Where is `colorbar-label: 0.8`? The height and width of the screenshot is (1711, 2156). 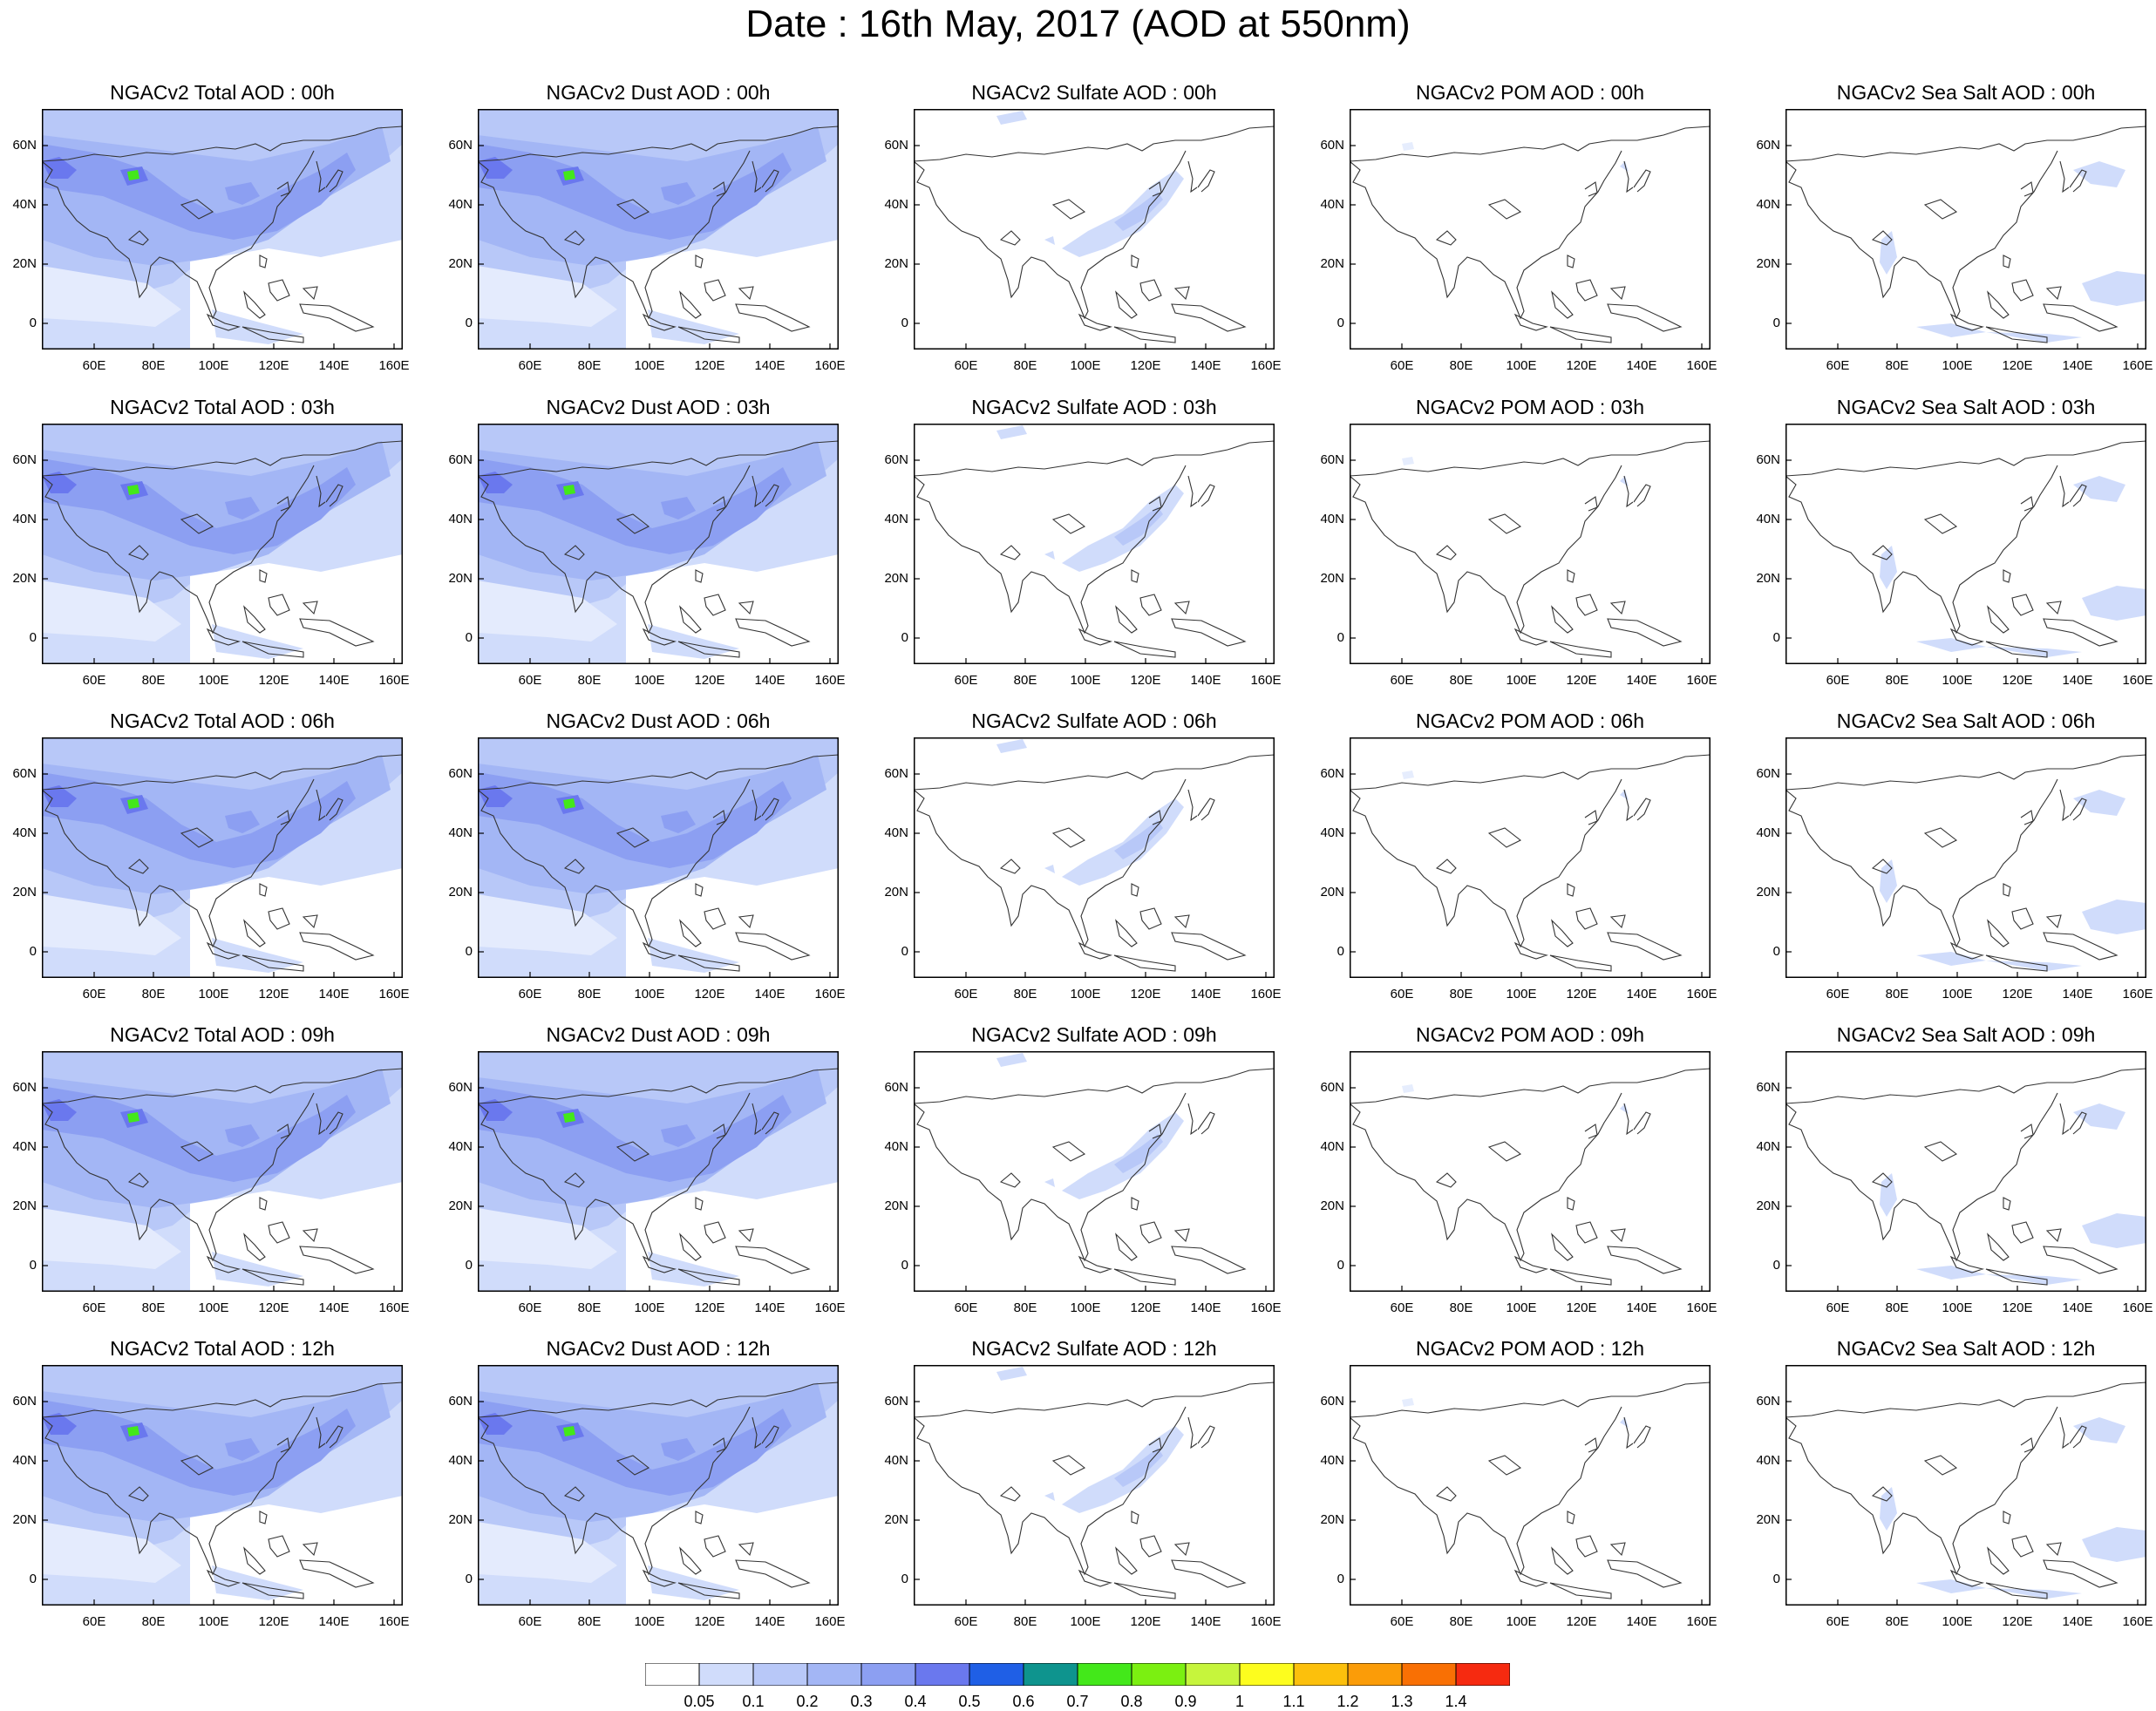
colorbar-label: 0.8 is located at coordinates (1131, 1701).